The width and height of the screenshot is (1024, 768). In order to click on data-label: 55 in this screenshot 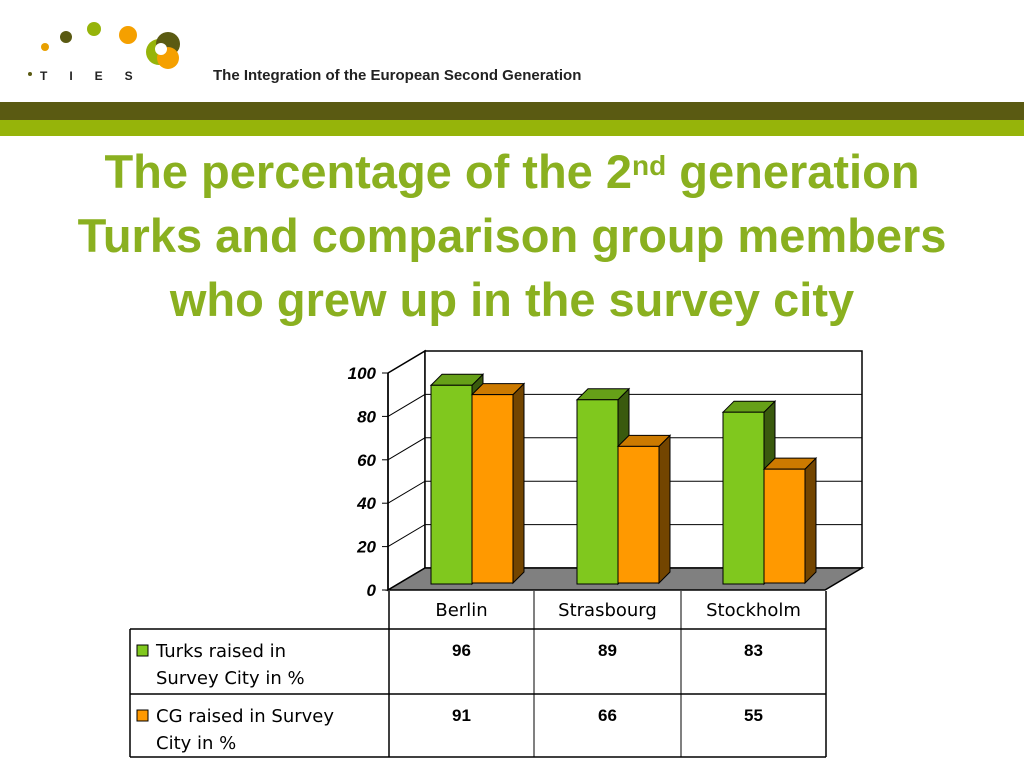, I will do `click(753, 715)`.